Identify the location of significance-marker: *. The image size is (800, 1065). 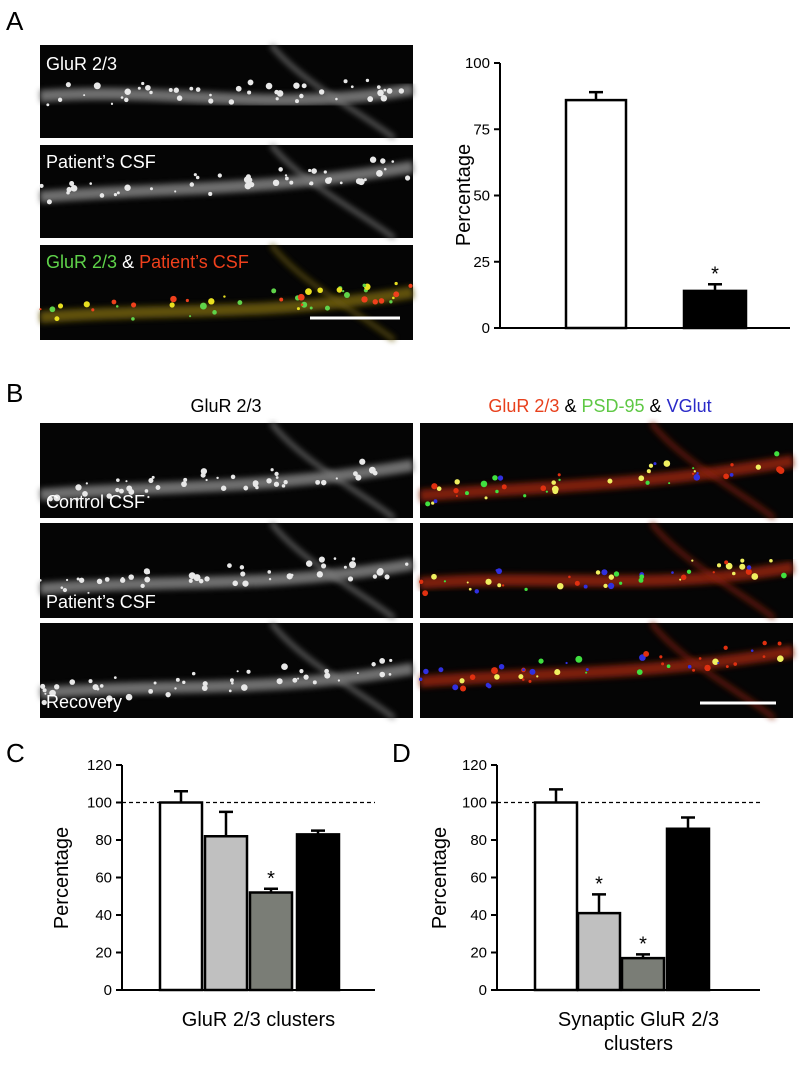
(643, 944).